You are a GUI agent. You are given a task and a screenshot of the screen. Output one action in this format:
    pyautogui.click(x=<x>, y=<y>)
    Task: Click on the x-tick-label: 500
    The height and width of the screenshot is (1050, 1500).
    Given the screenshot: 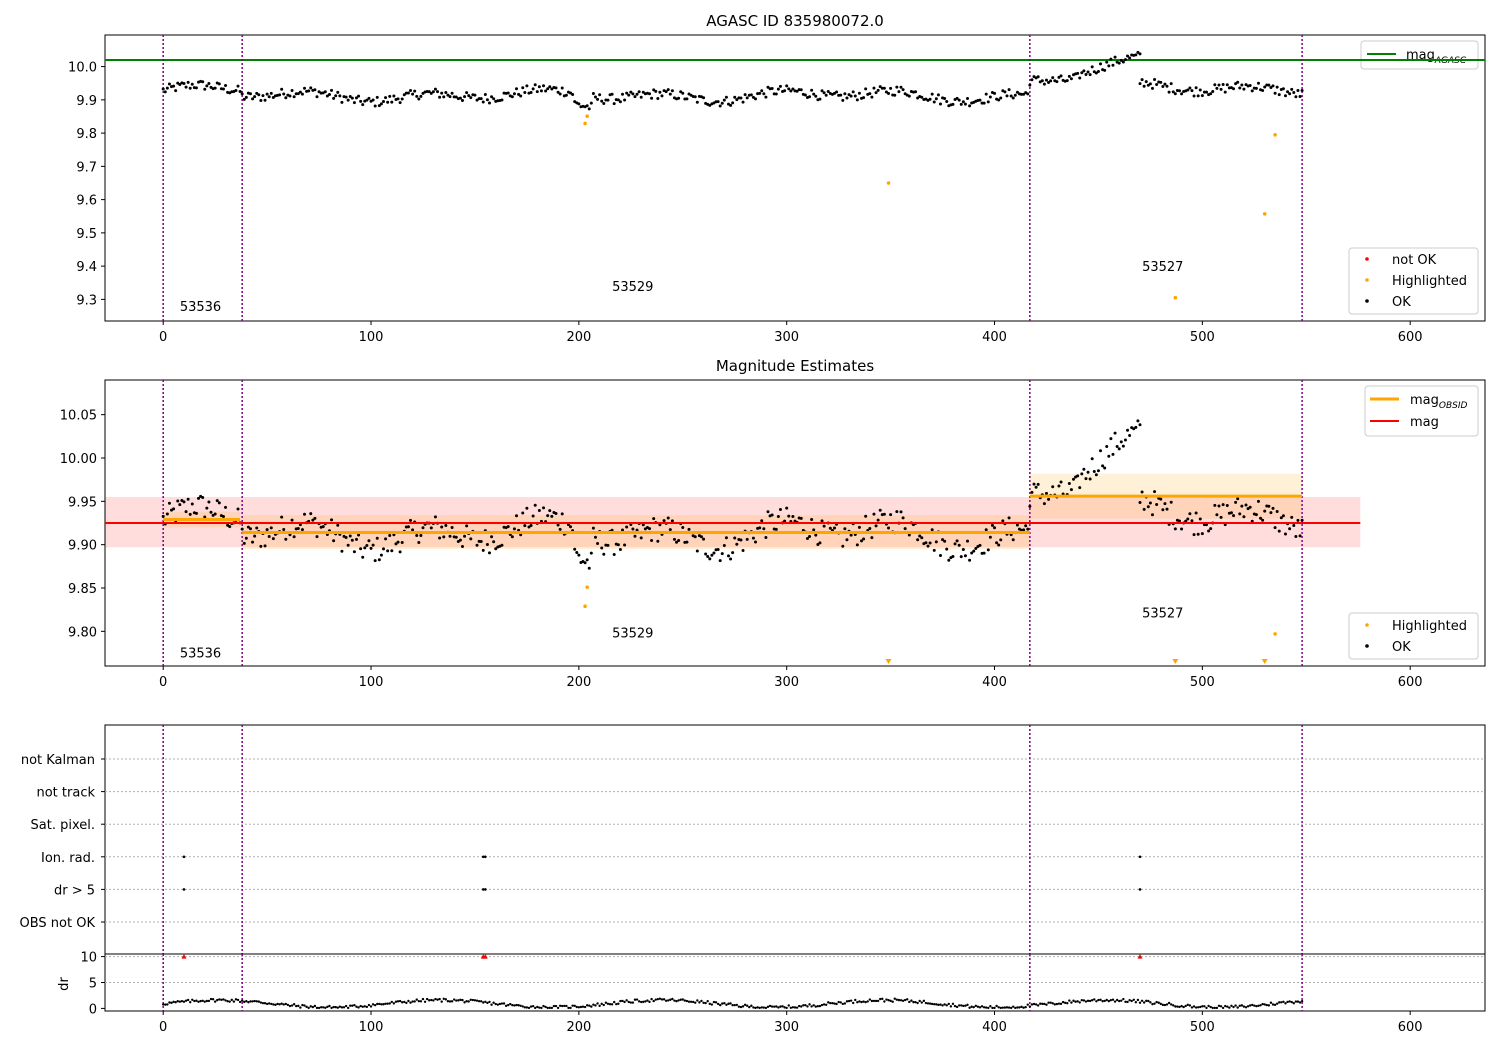 What is the action you would take?
    pyautogui.click(x=1202, y=1027)
    